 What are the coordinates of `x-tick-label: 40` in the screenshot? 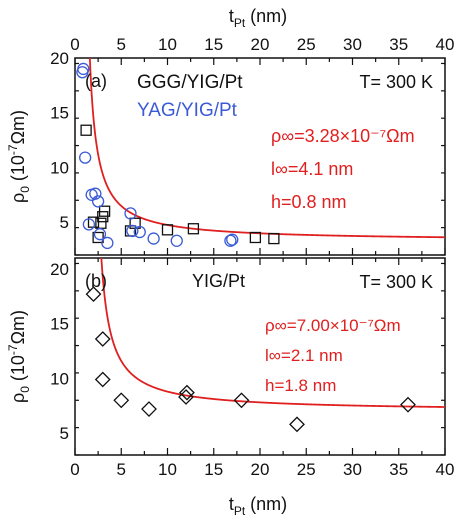 It's located at (445, 469).